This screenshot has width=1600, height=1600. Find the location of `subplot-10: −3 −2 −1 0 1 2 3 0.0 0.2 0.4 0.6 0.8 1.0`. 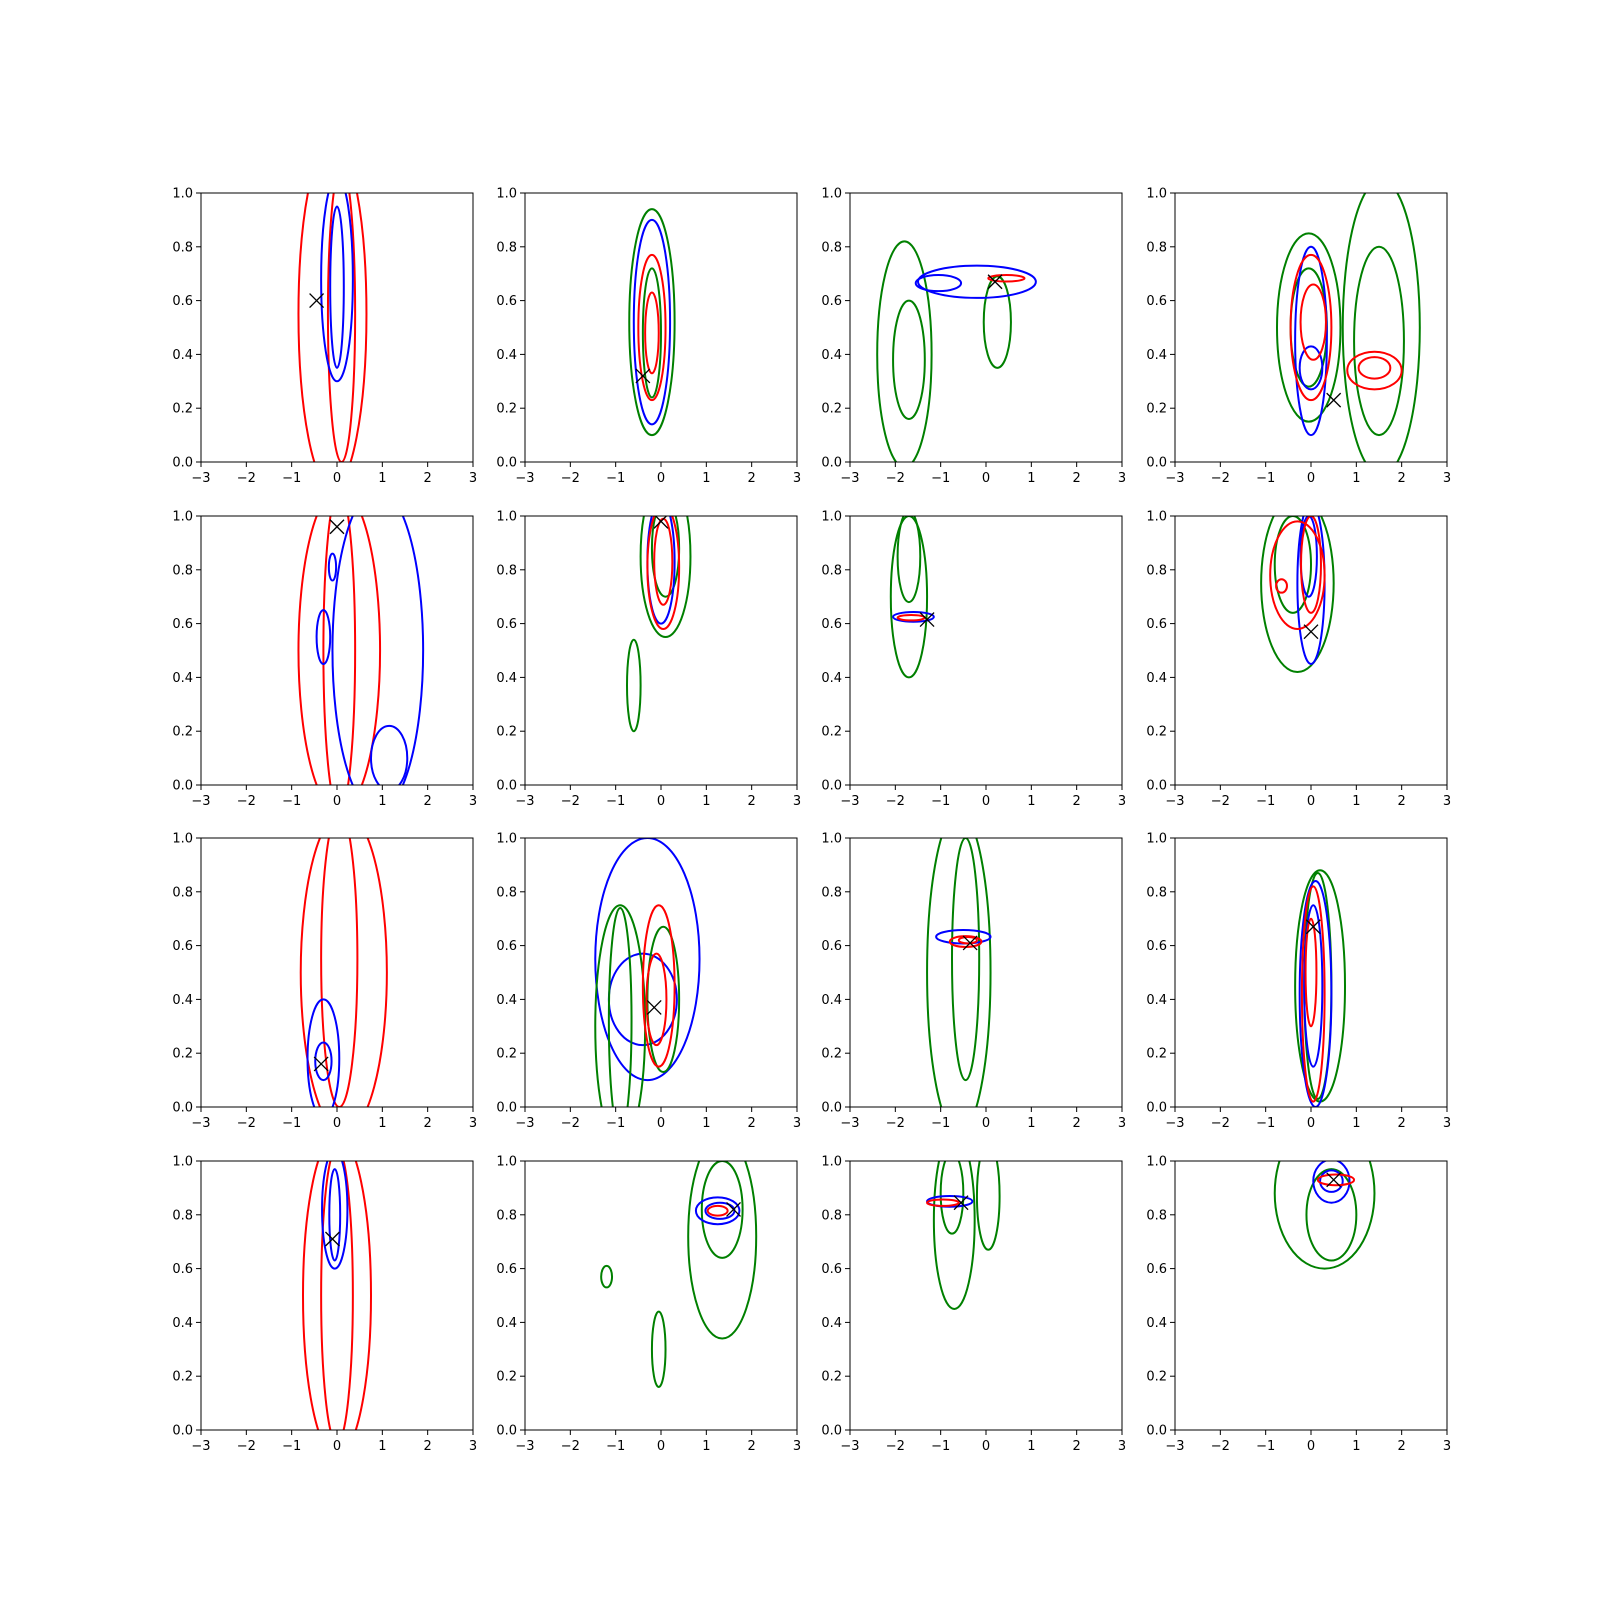

subplot-10: −3 −2 −1 0 1 2 3 0.0 0.2 0.4 0.6 0.8 1.0 is located at coordinates (648, 982).